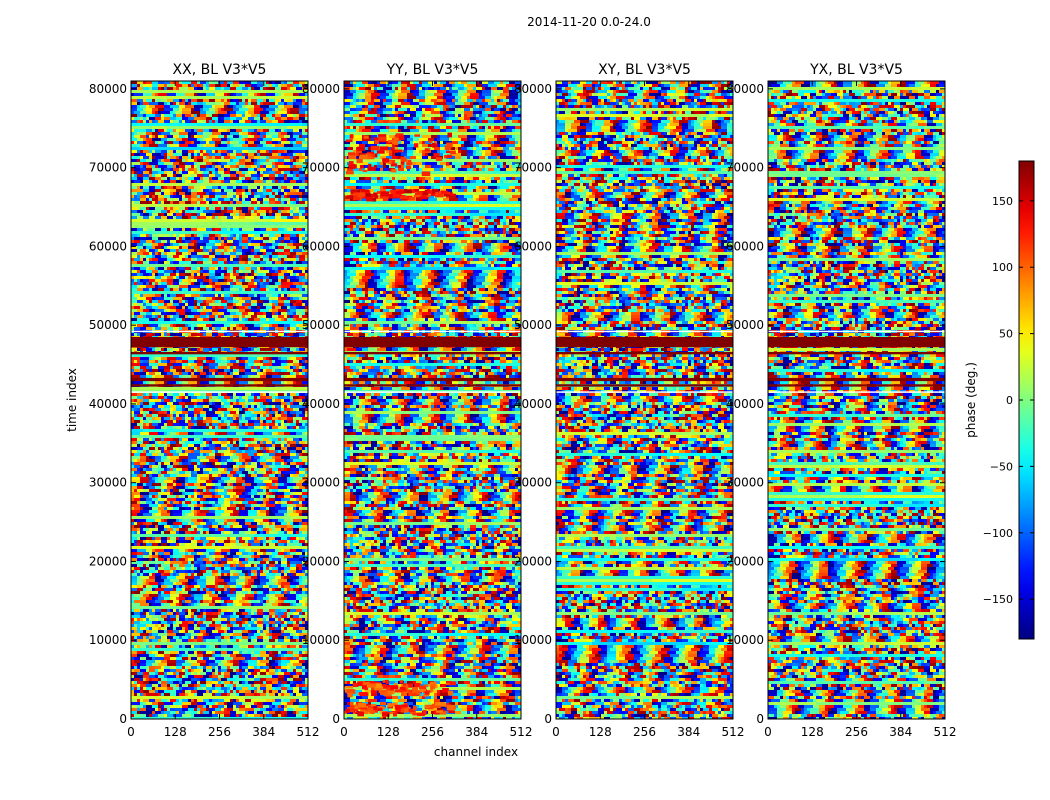  Describe the element at coordinates (476, 752) in the screenshot. I see `x-axis-label: channel index` at that location.